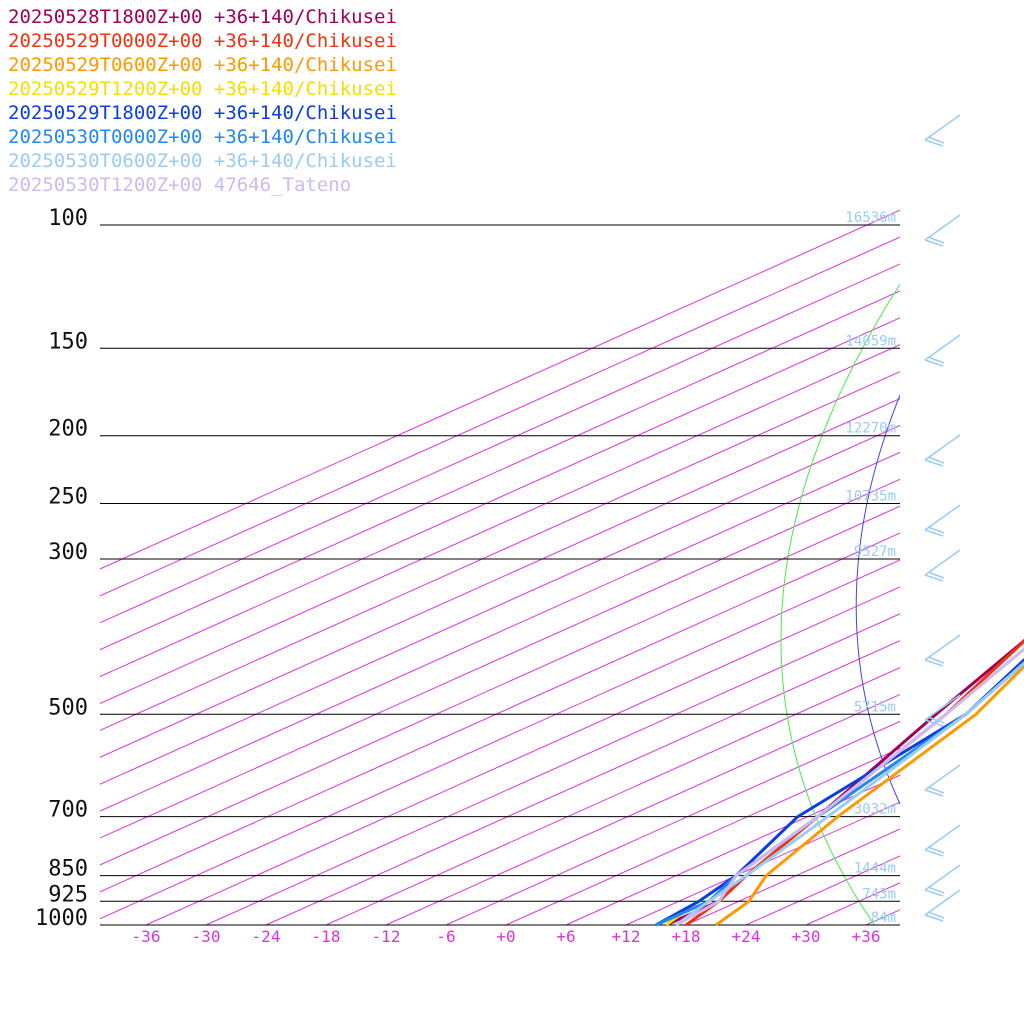 The width and height of the screenshot is (1024, 1024). What do you see at coordinates (565, 936) in the screenshot?
I see `x-tick-label: +6` at bounding box center [565, 936].